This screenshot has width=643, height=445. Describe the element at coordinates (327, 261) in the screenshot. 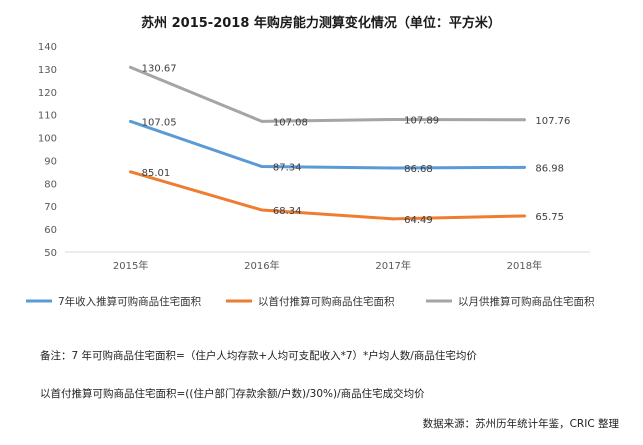

I see `x-axis: 2015年 2016年 2017年 2018年` at that location.